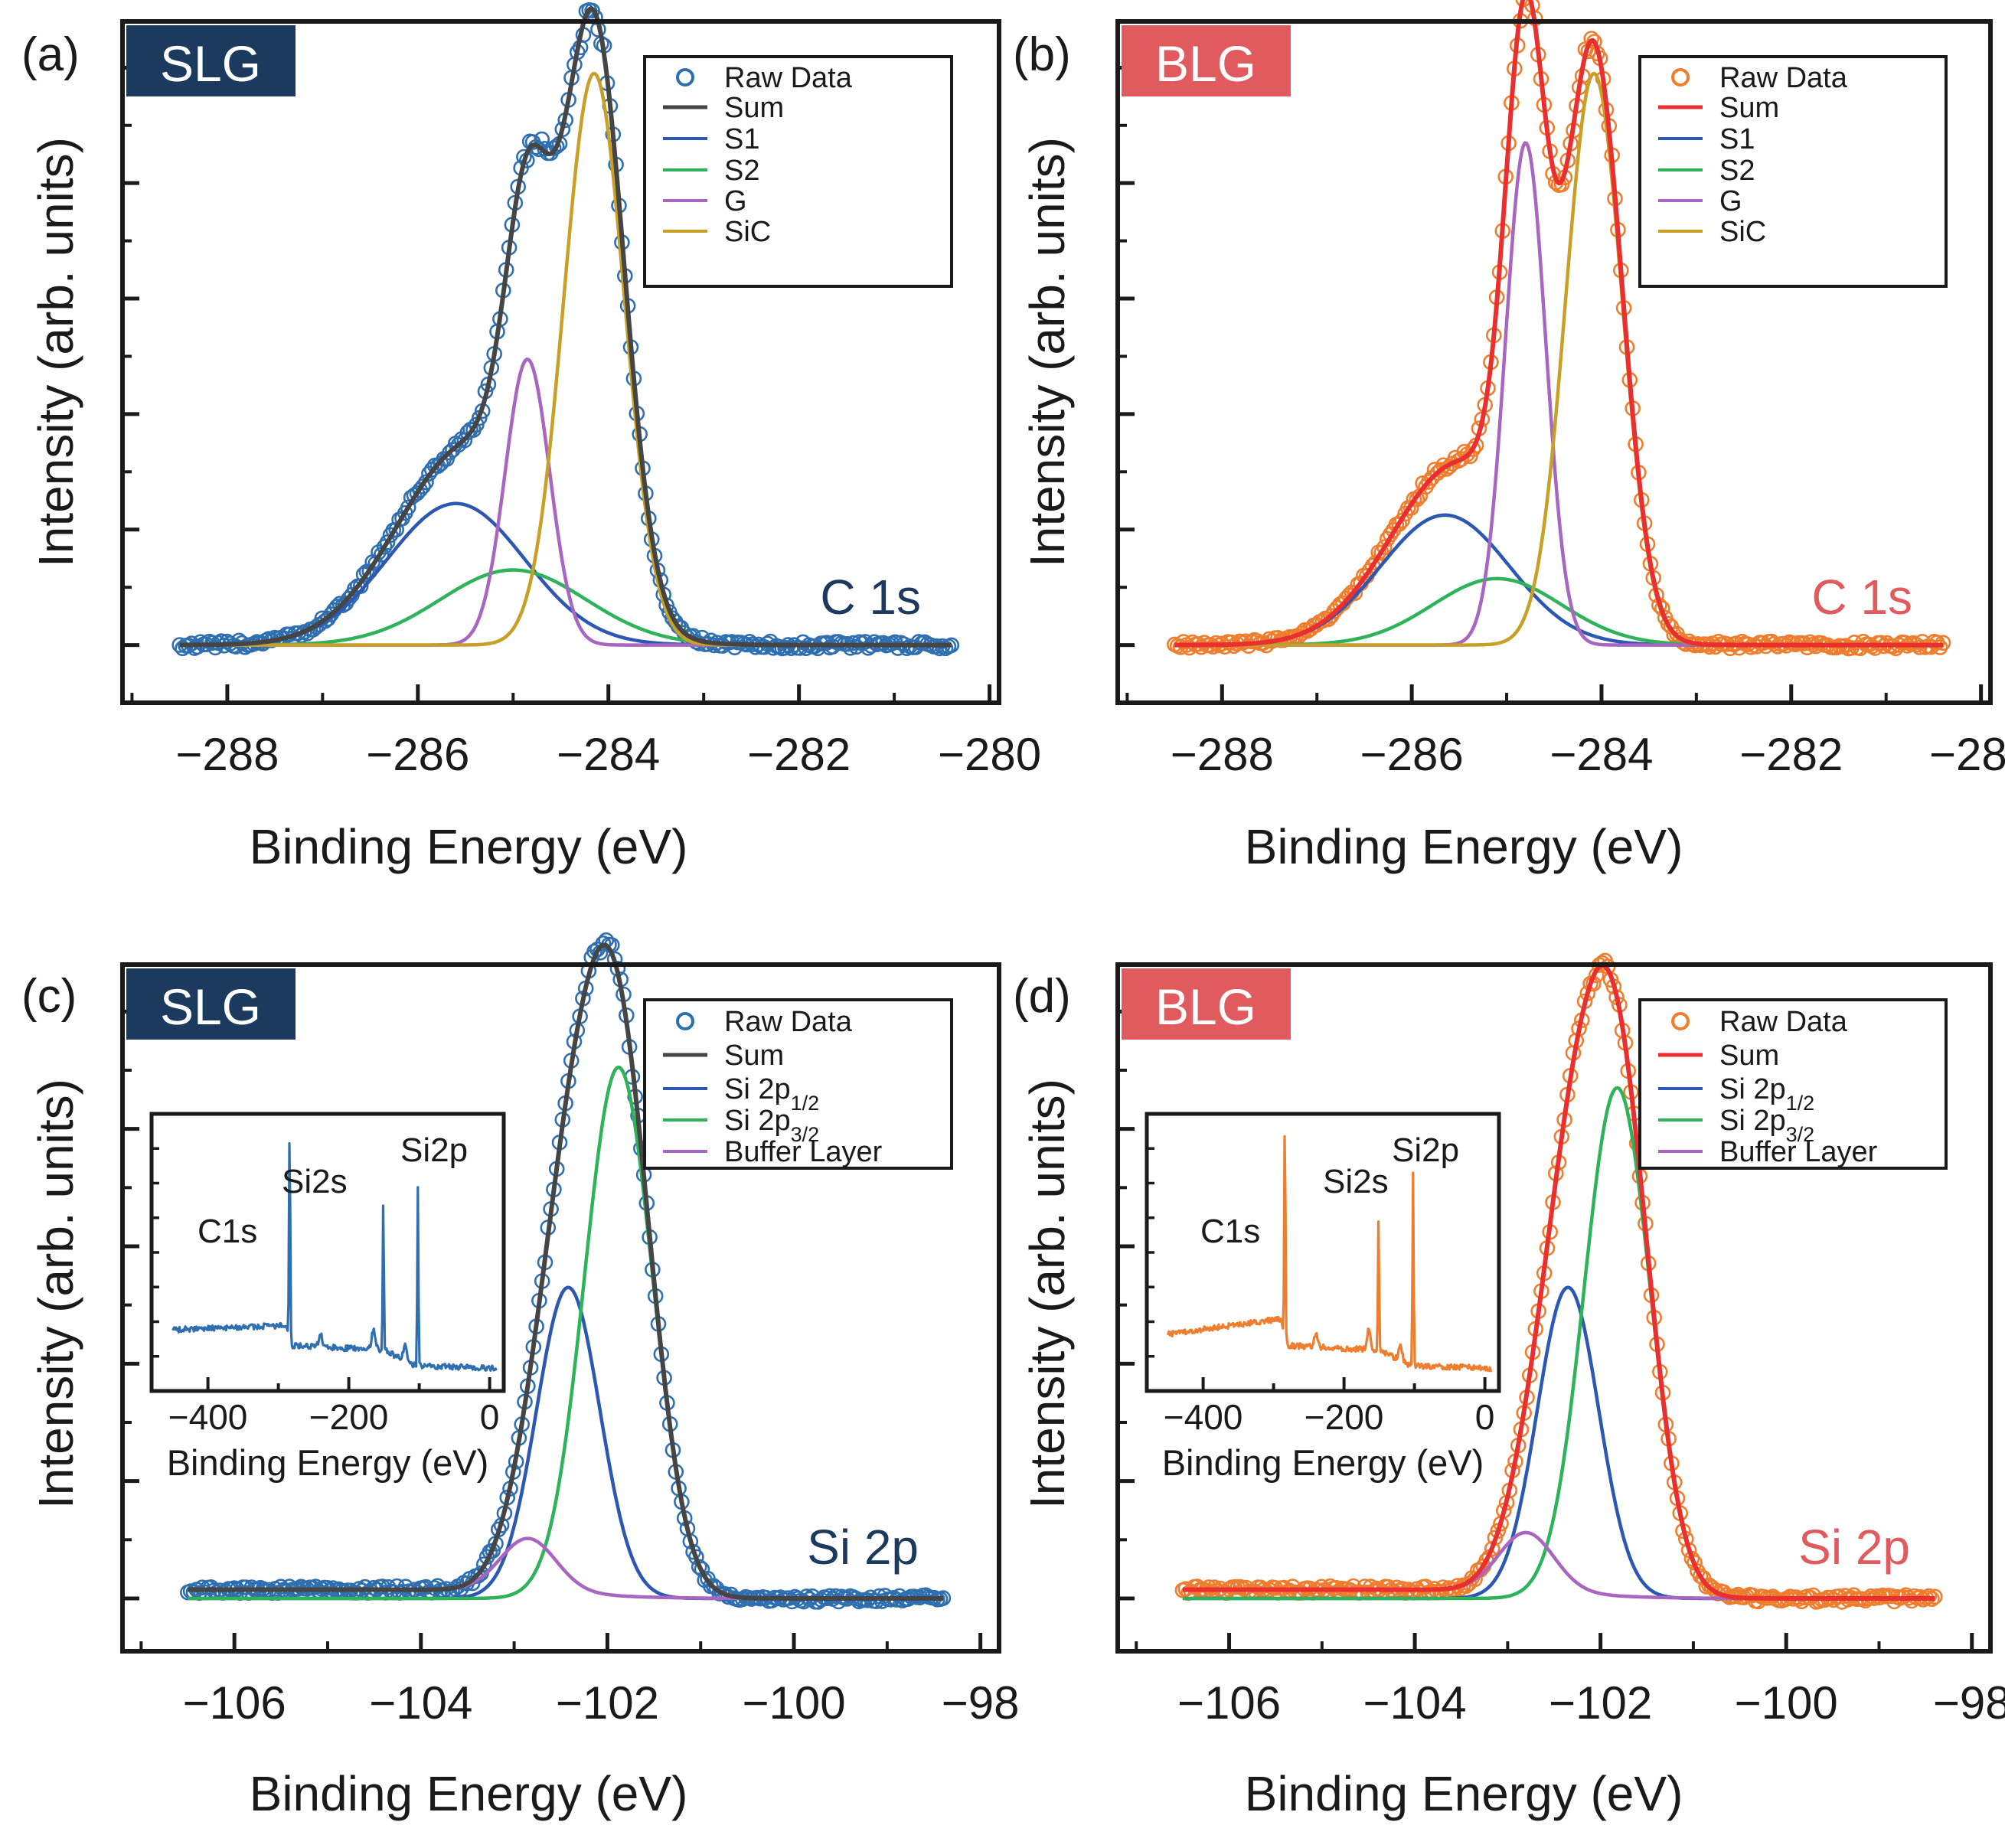 This screenshot has width=2005, height=1848. Describe the element at coordinates (741, 139) in the screenshot. I see `legend-entry-s1: S1` at that location.